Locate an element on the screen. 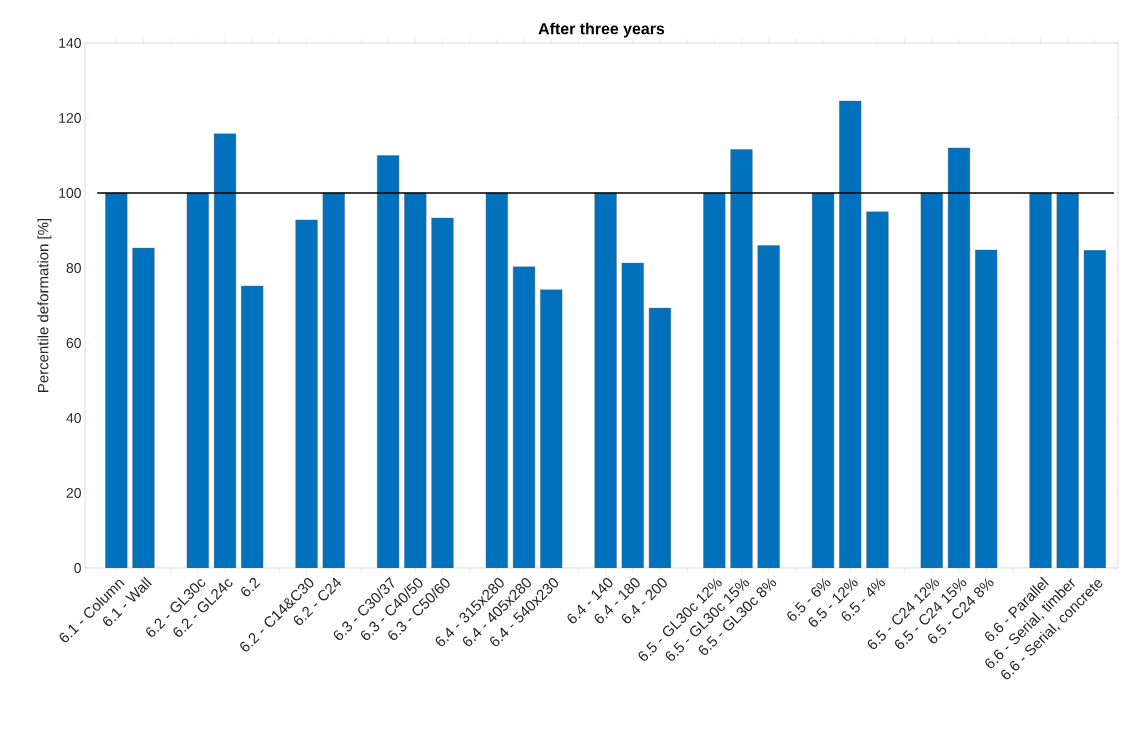  x-tick-label: 6.2 is located at coordinates (251, 587).